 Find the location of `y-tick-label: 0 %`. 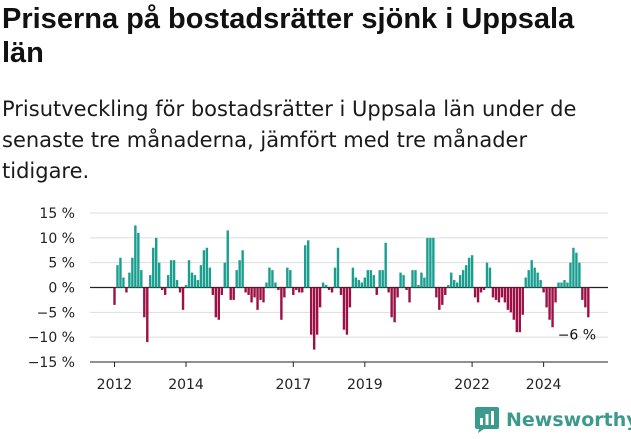

y-tick-label: 0 % is located at coordinates (61, 289).